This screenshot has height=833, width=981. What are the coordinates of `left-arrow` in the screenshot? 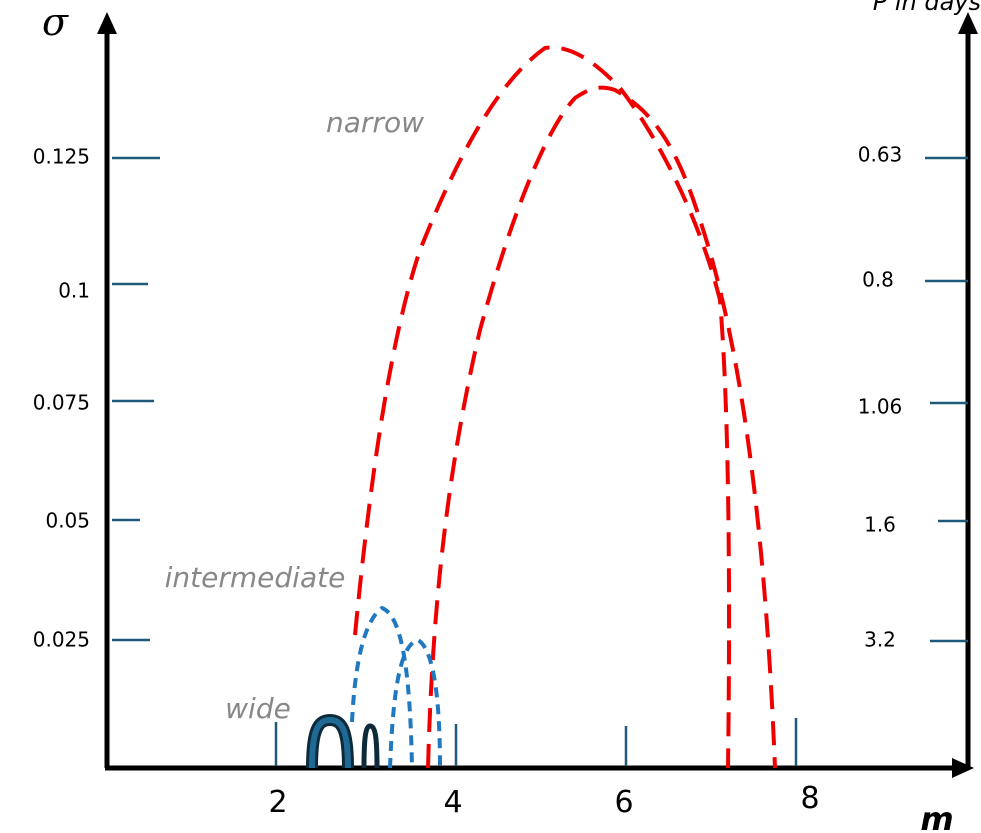 It's located at (107, 23).